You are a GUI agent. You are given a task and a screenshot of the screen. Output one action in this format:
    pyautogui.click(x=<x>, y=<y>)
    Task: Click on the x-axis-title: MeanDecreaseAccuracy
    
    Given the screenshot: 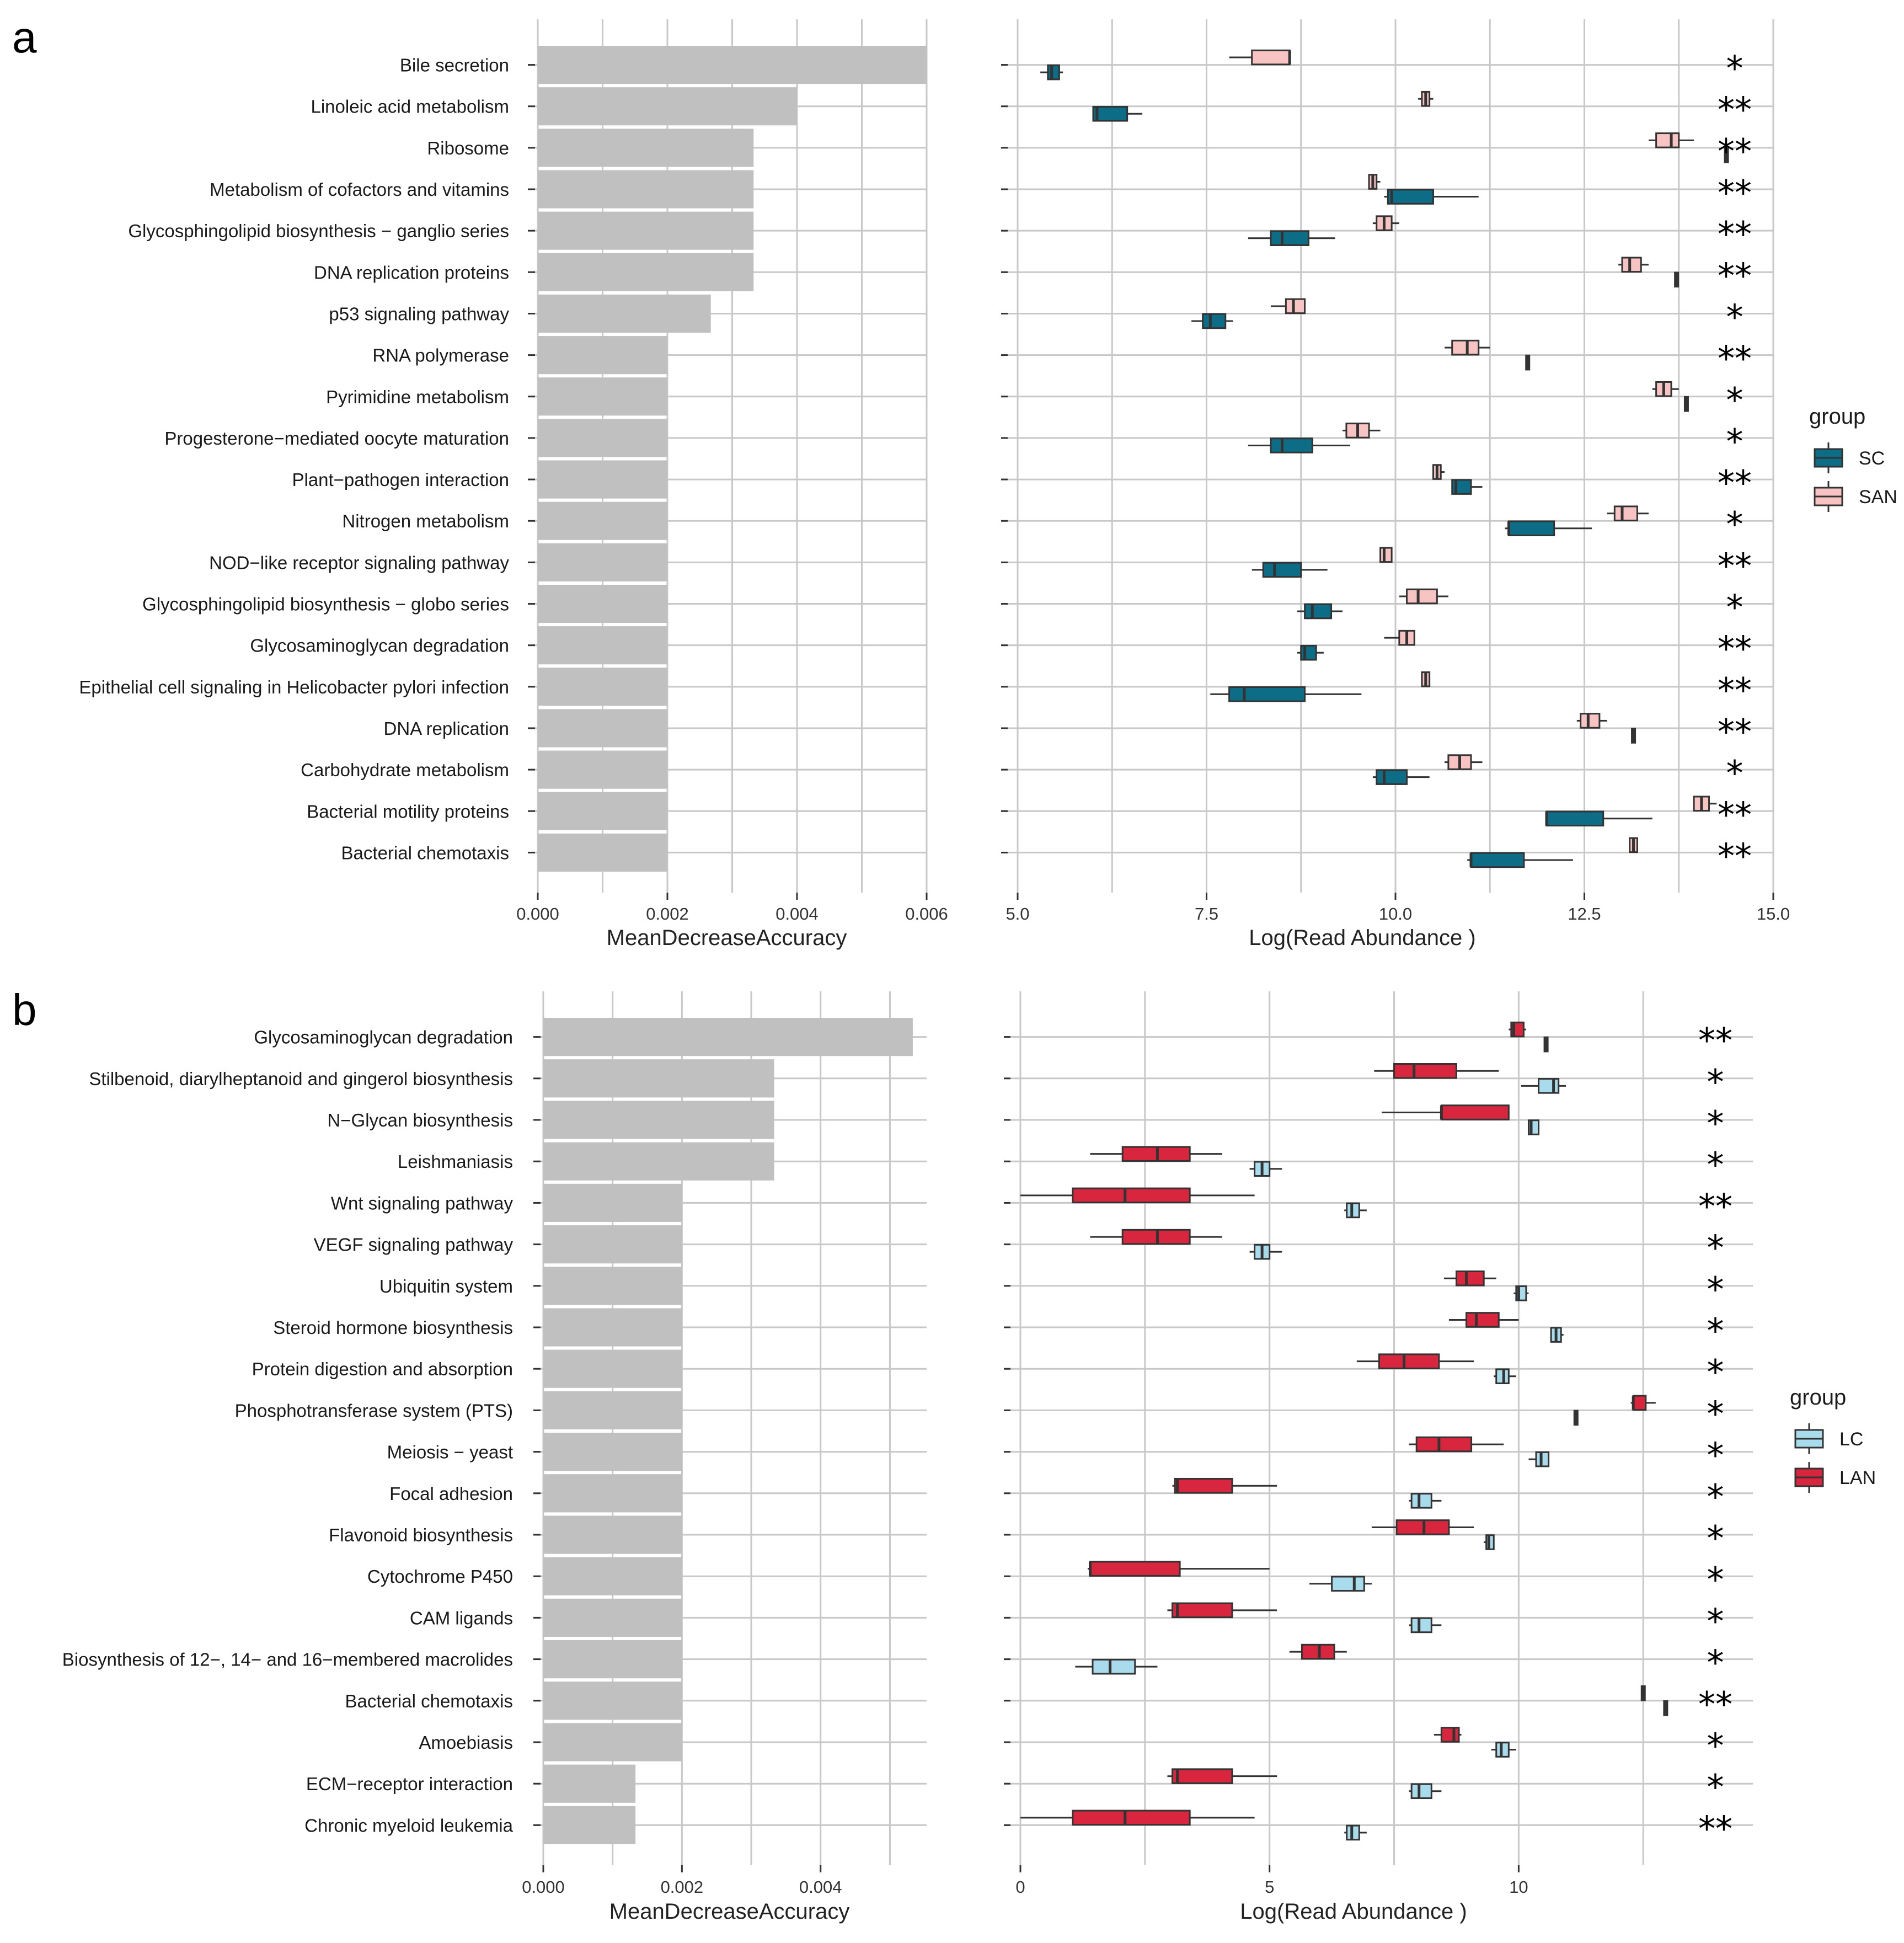 What is the action you would take?
    pyautogui.click(x=727, y=938)
    